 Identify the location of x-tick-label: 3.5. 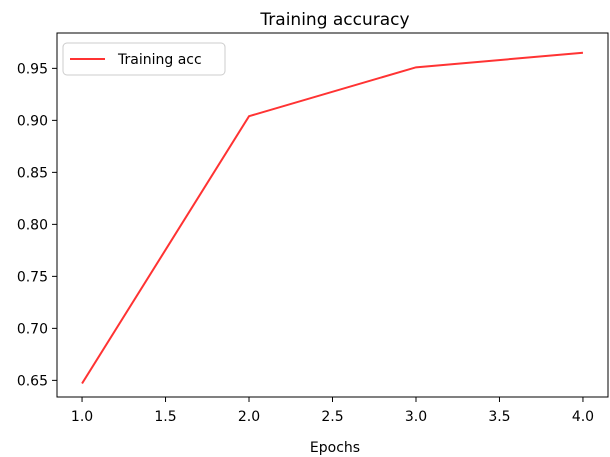
(499, 417).